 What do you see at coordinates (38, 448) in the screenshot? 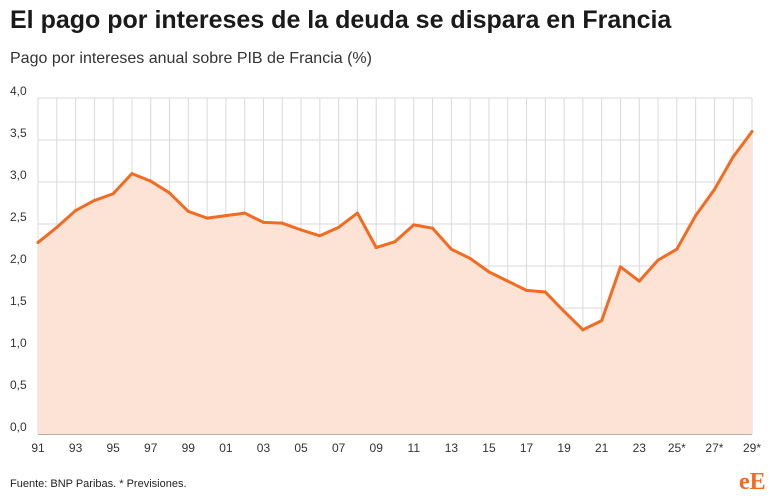
I see `x-tick-label: 91` at bounding box center [38, 448].